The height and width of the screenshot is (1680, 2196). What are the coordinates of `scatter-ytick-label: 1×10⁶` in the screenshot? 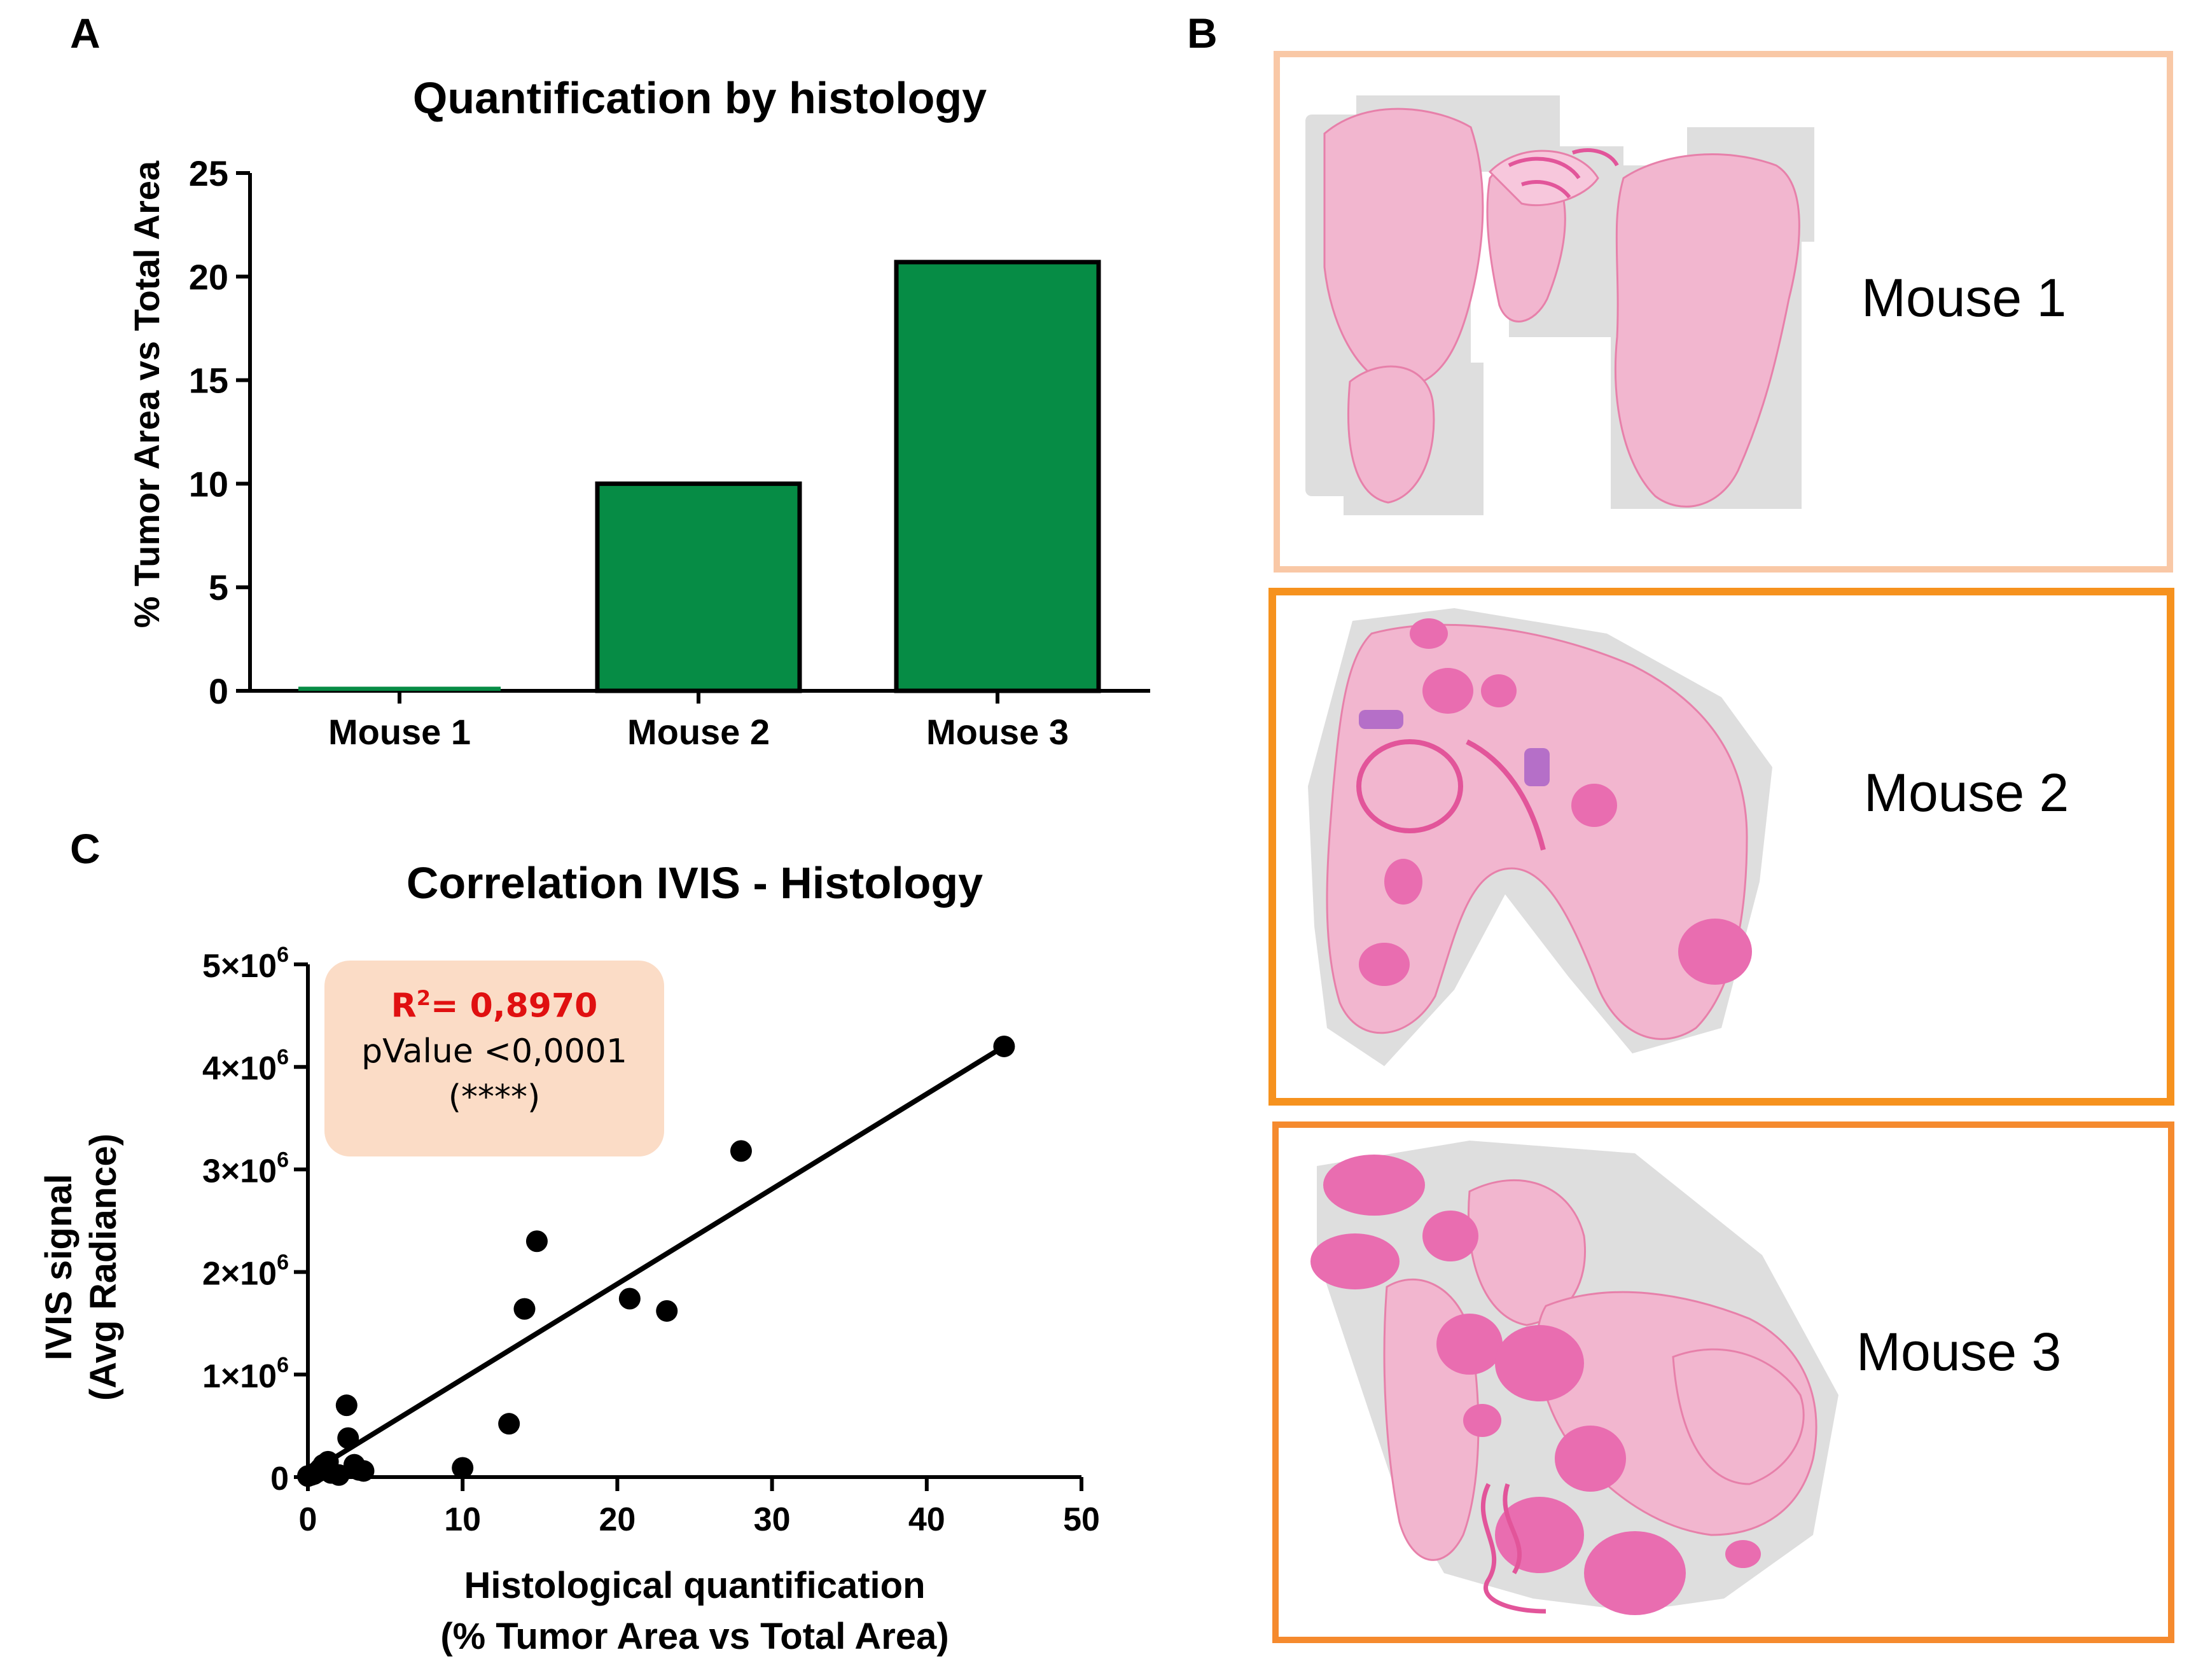 It's located at (246, 1374).